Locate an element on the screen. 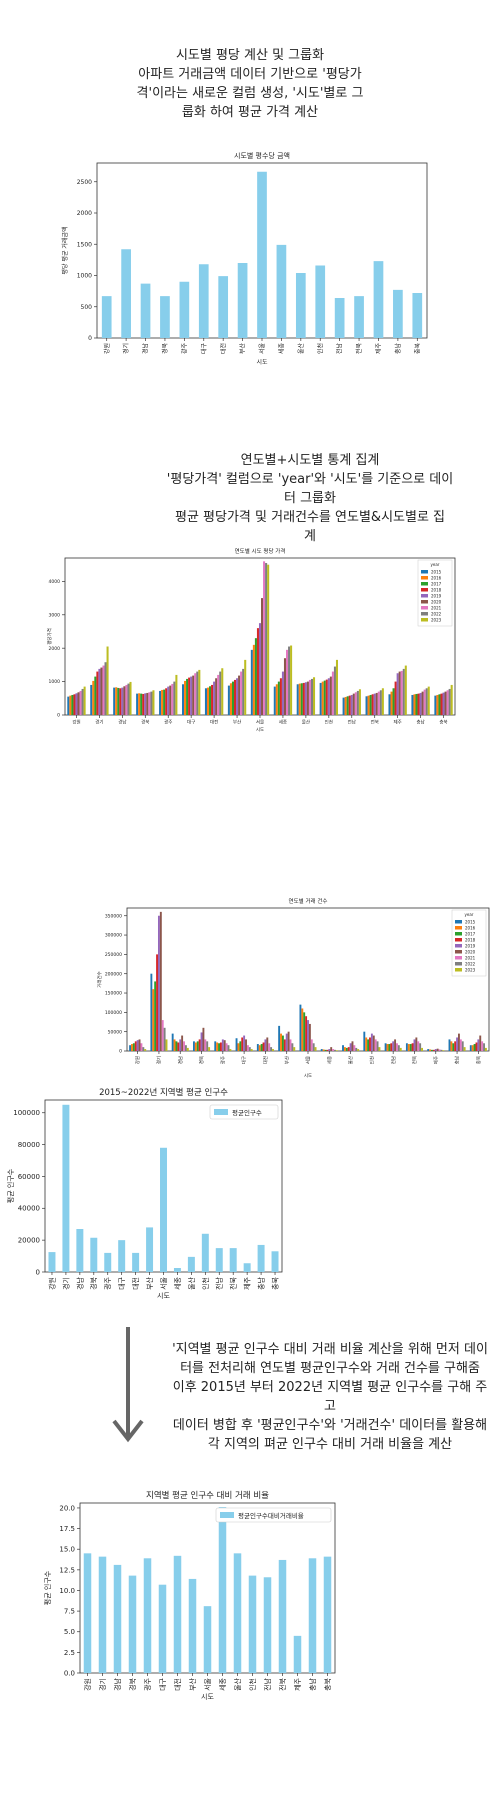 The height and width of the screenshot is (1794, 500). chart-title: 시도별 평수당 금액 is located at coordinates (262, 155).